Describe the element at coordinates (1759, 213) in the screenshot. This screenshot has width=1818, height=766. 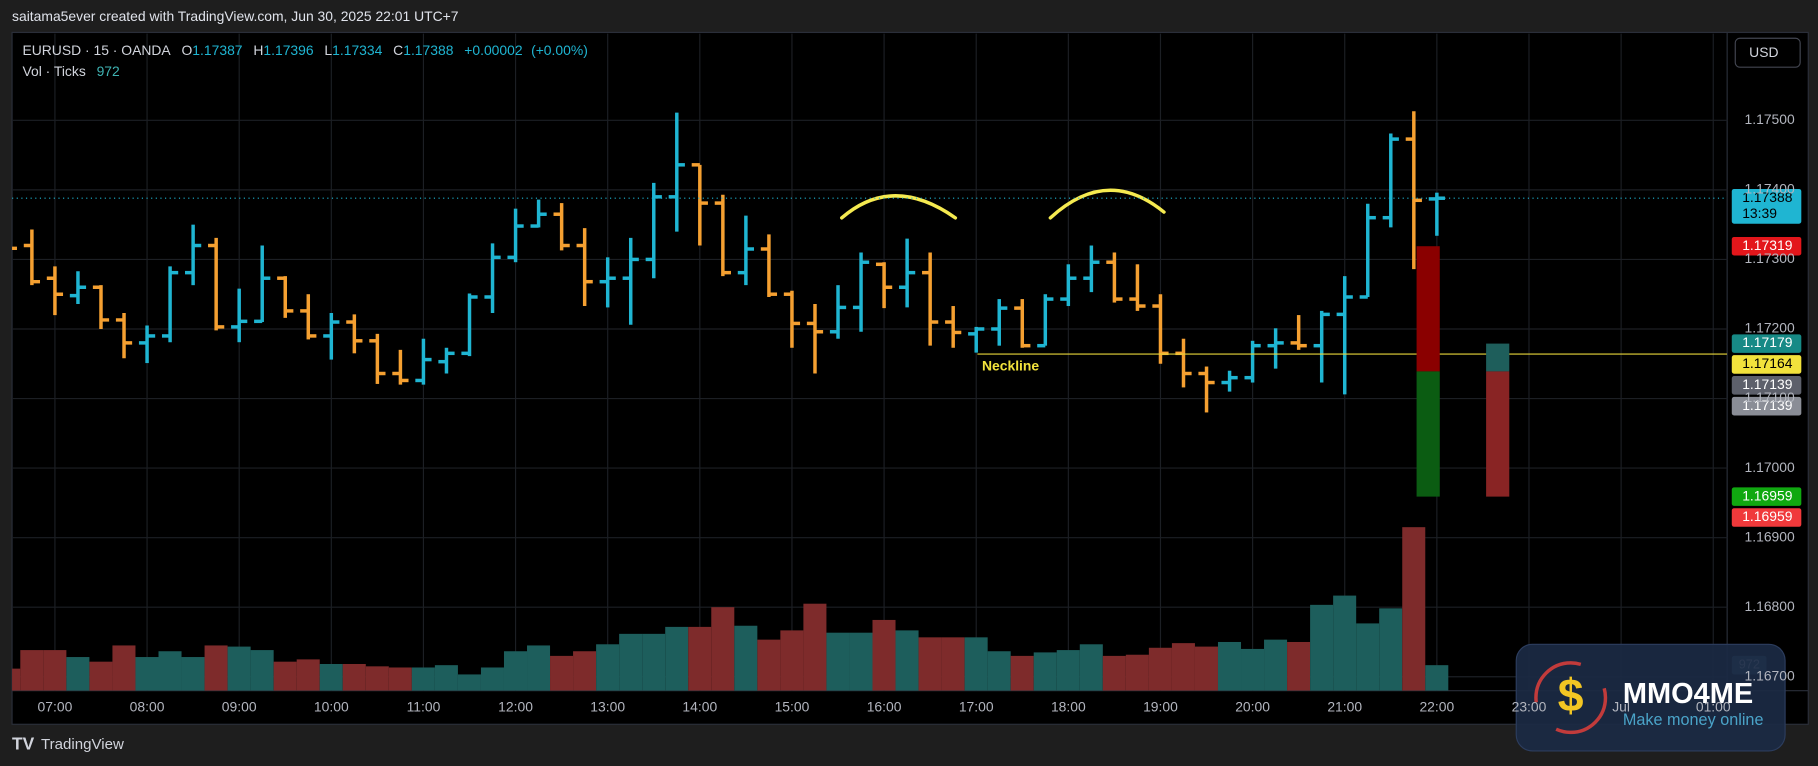
I see `countdown: 13:39` at that location.